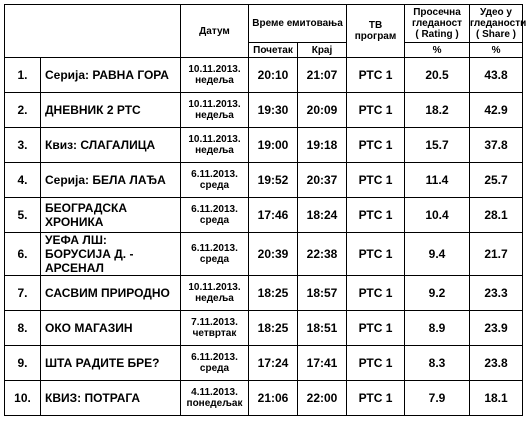 The image size is (527, 421). Describe the element at coordinates (496, 215) in the screenshot. I see `share-cell: 28.1` at that location.